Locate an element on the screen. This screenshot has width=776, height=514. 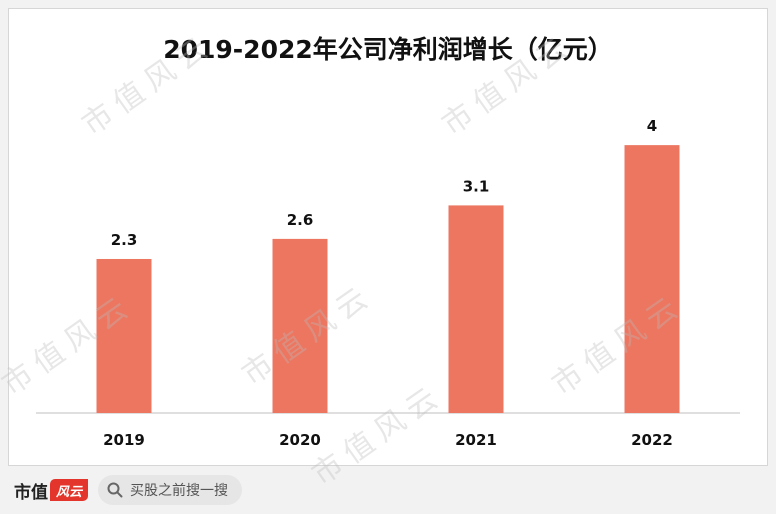
x-tick-label-2022: 2022 is located at coordinates (652, 440).